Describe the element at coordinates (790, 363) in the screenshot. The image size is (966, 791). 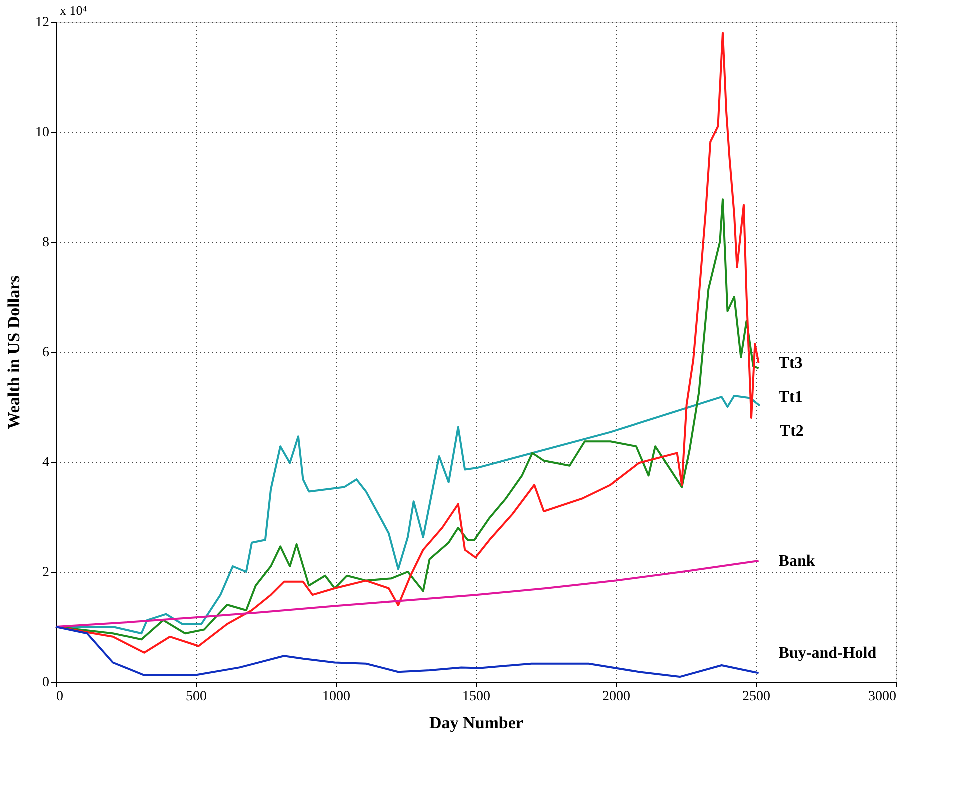
I see `series-label: Tt3` at that location.